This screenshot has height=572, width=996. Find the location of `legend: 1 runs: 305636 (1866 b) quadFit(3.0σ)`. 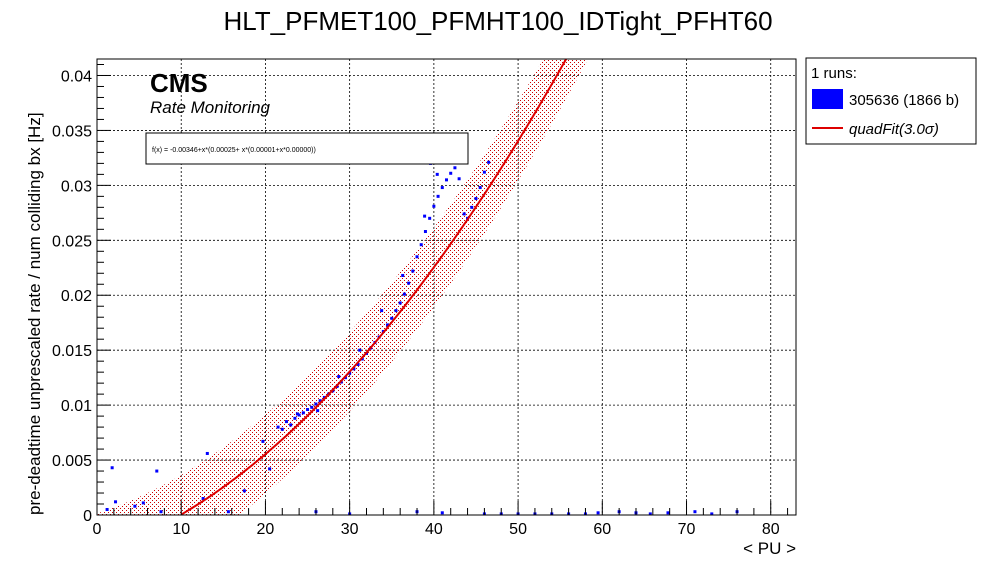

legend: 1 runs: 305636 (1866 b) quadFit(3.0σ) is located at coordinates (891, 101).